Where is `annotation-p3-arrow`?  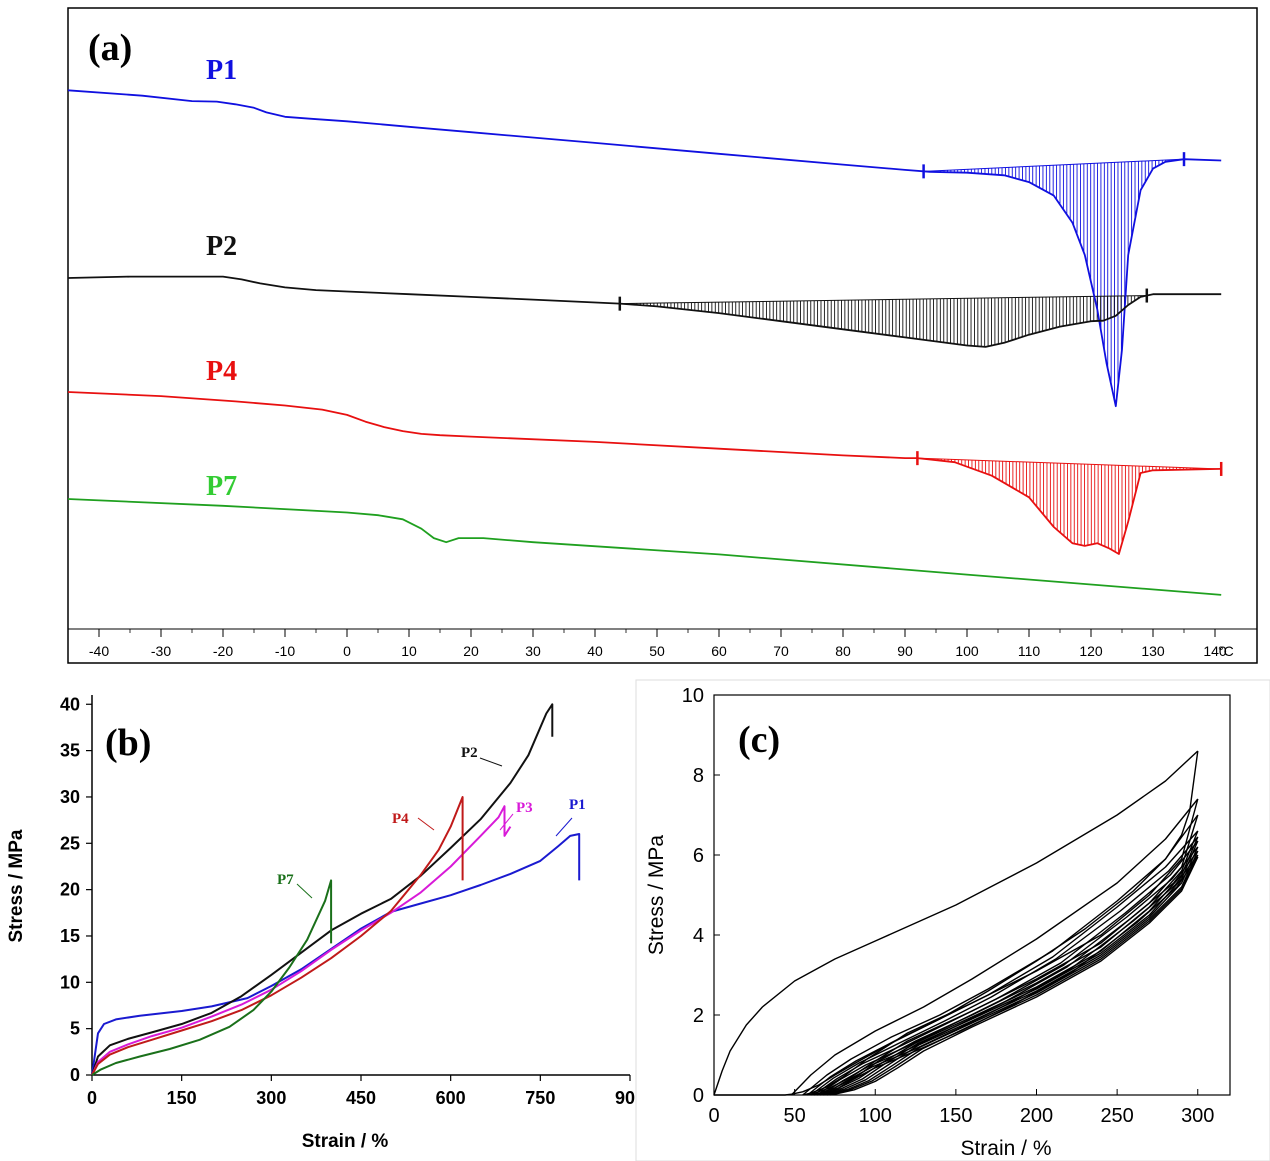 annotation-p3-arrow is located at coordinates (506, 822).